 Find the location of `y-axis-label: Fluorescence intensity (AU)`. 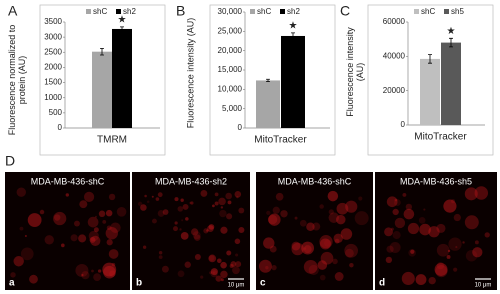

y-axis-label: Fluorescence intensity (AU) is located at coordinates (355, 72).